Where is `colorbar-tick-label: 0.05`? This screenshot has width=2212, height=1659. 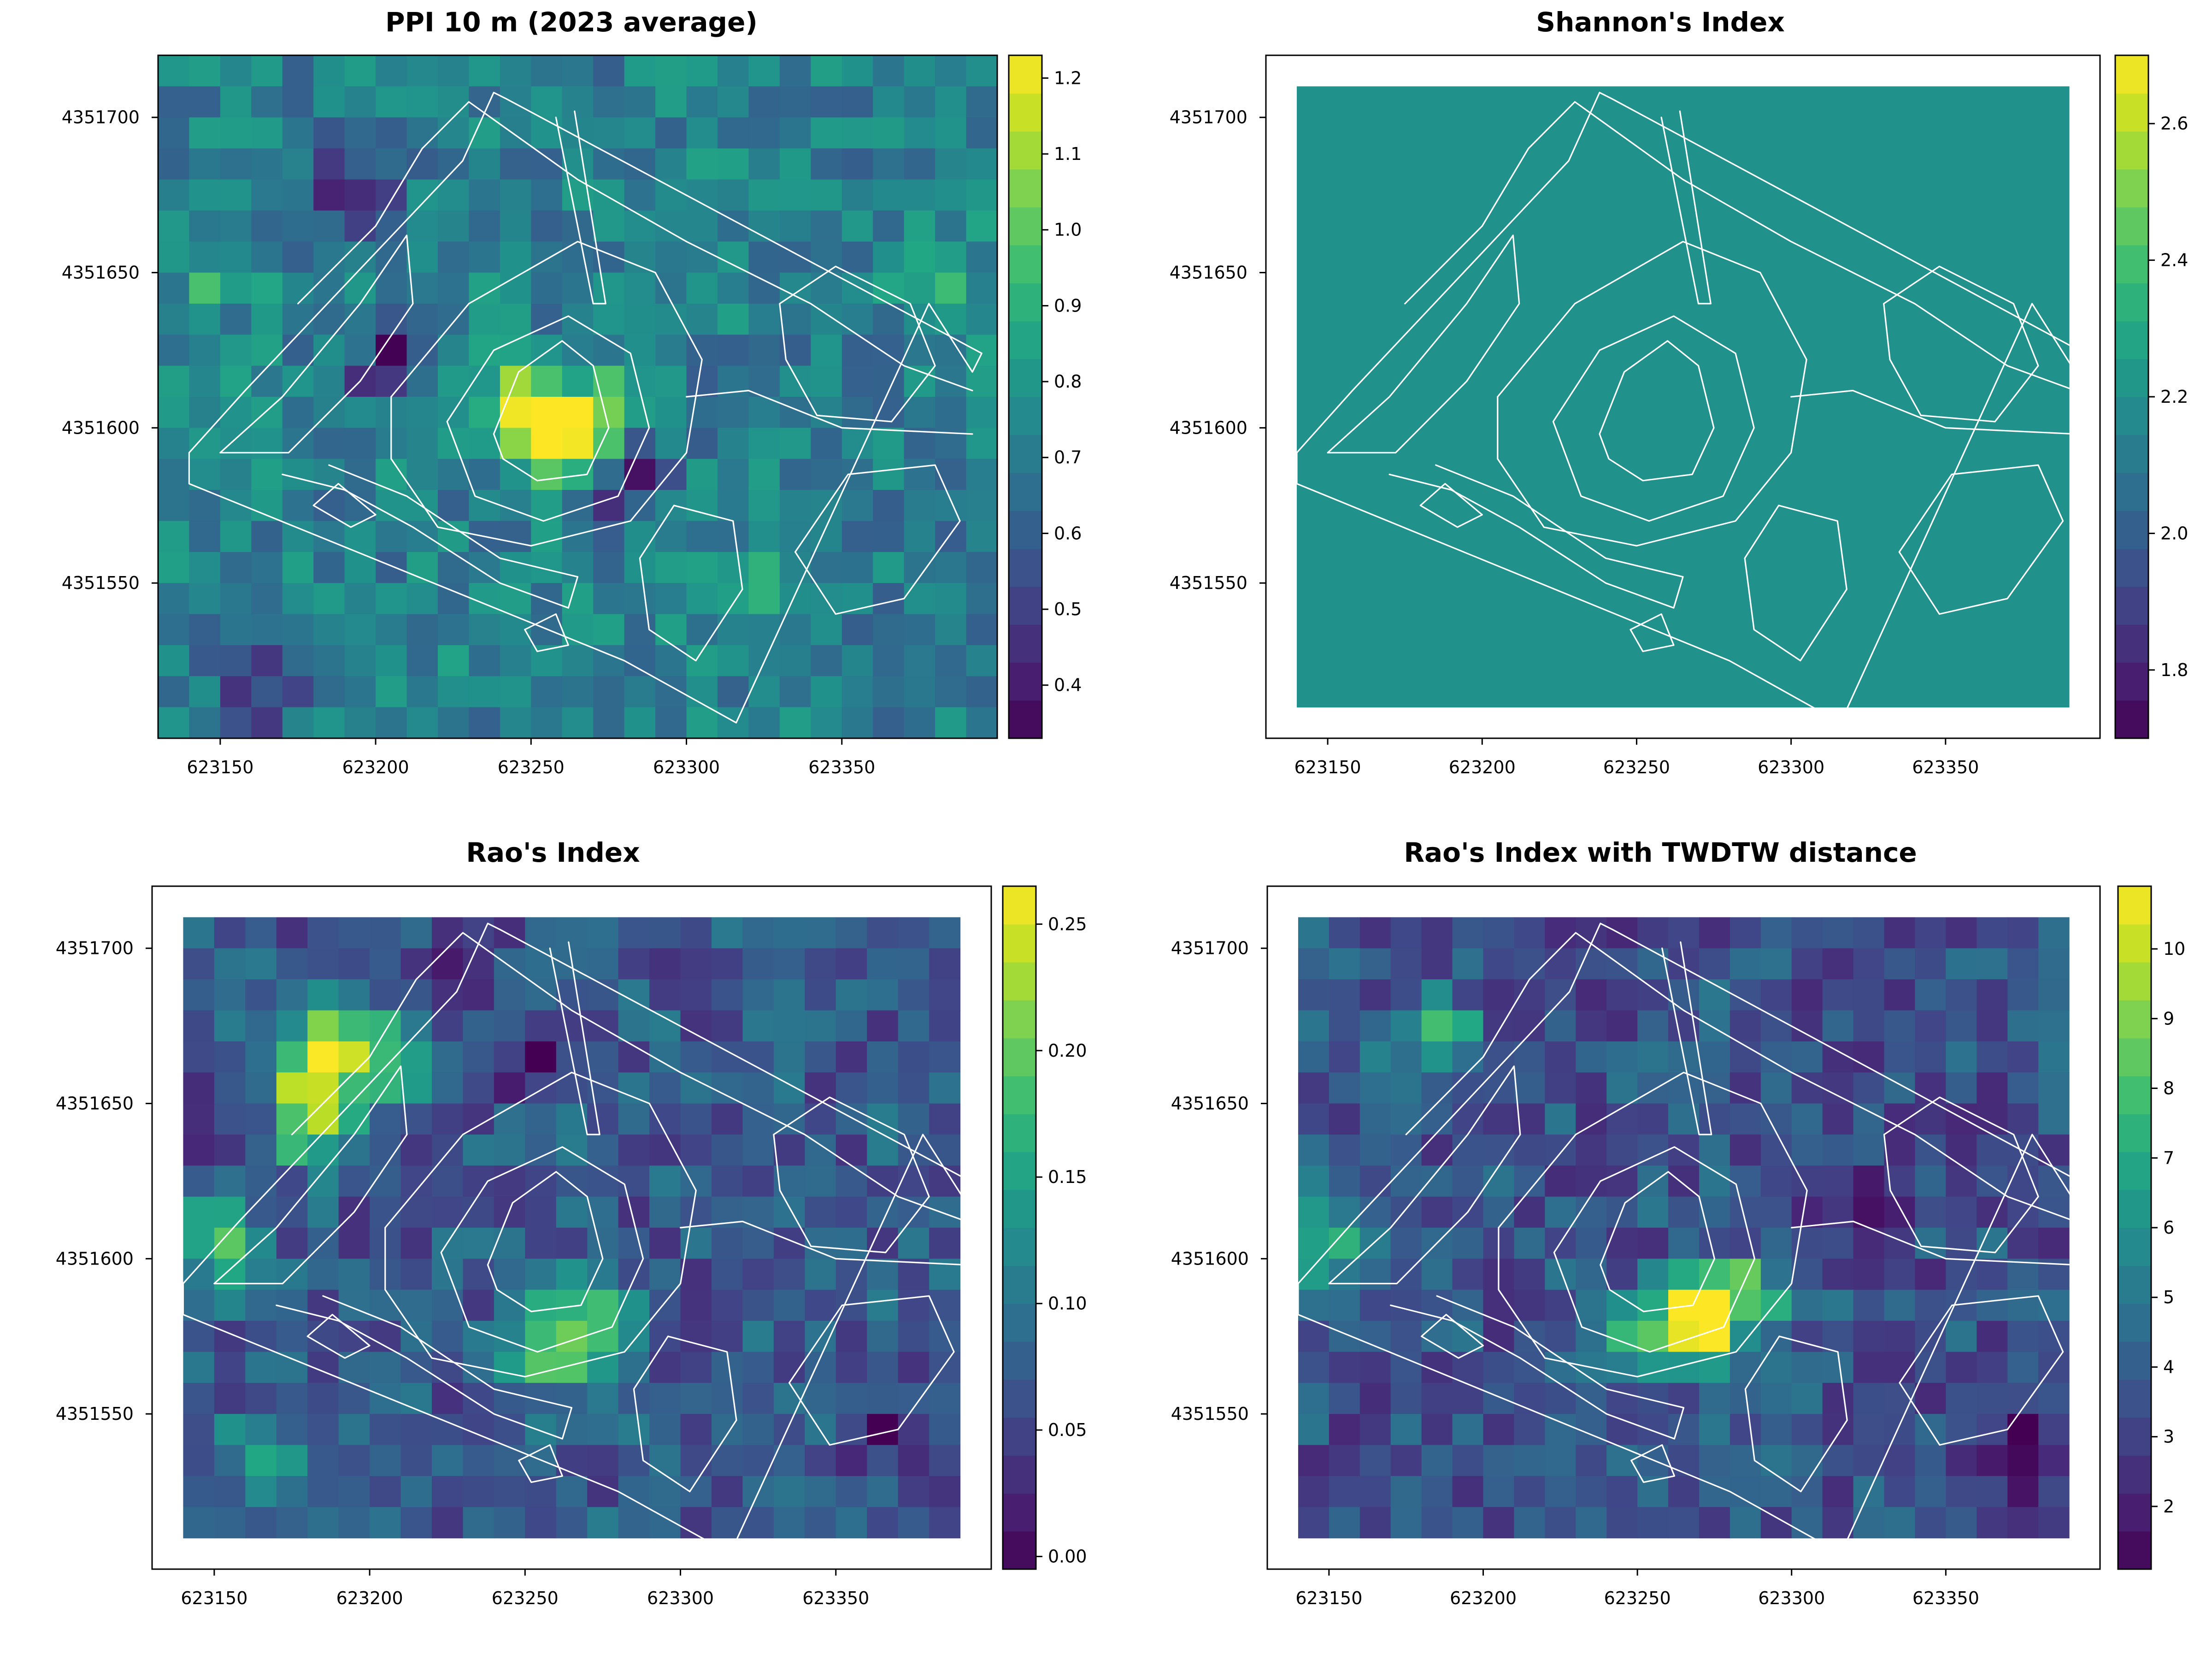 colorbar-tick-label: 0.05 is located at coordinates (1067, 1430).